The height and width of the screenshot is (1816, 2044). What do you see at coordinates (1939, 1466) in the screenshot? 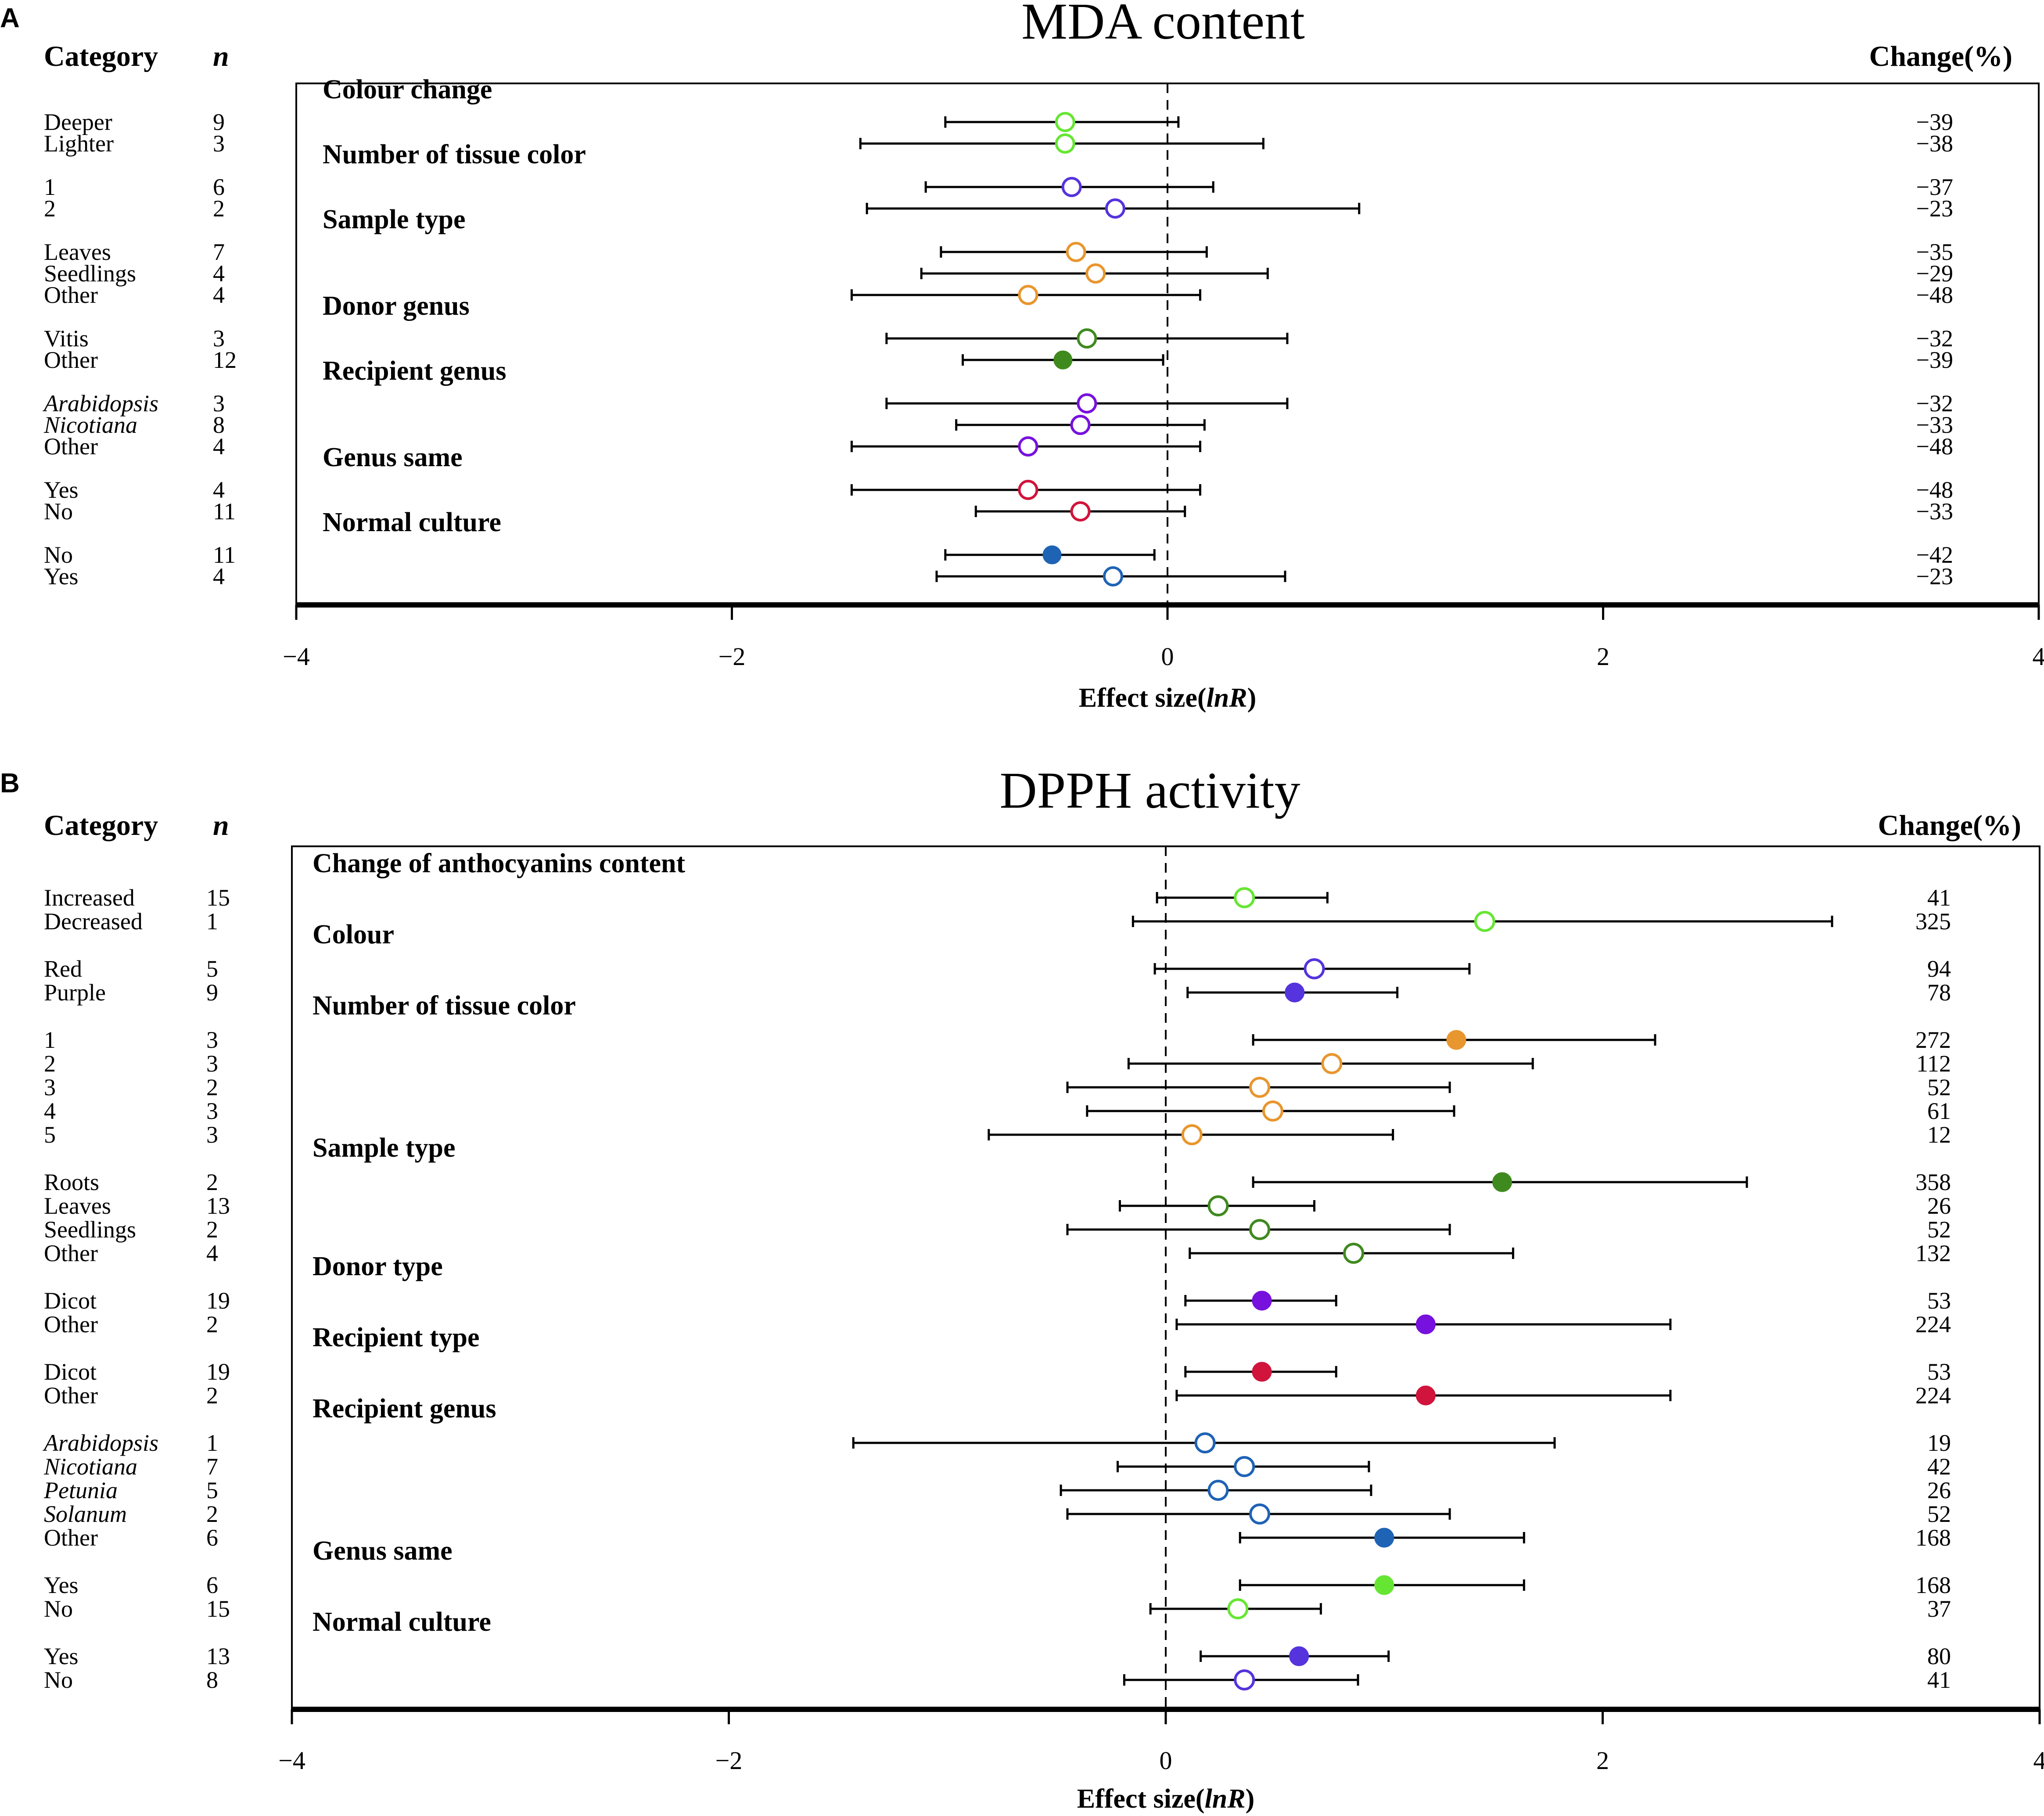
I see `row-change-value: 42` at bounding box center [1939, 1466].